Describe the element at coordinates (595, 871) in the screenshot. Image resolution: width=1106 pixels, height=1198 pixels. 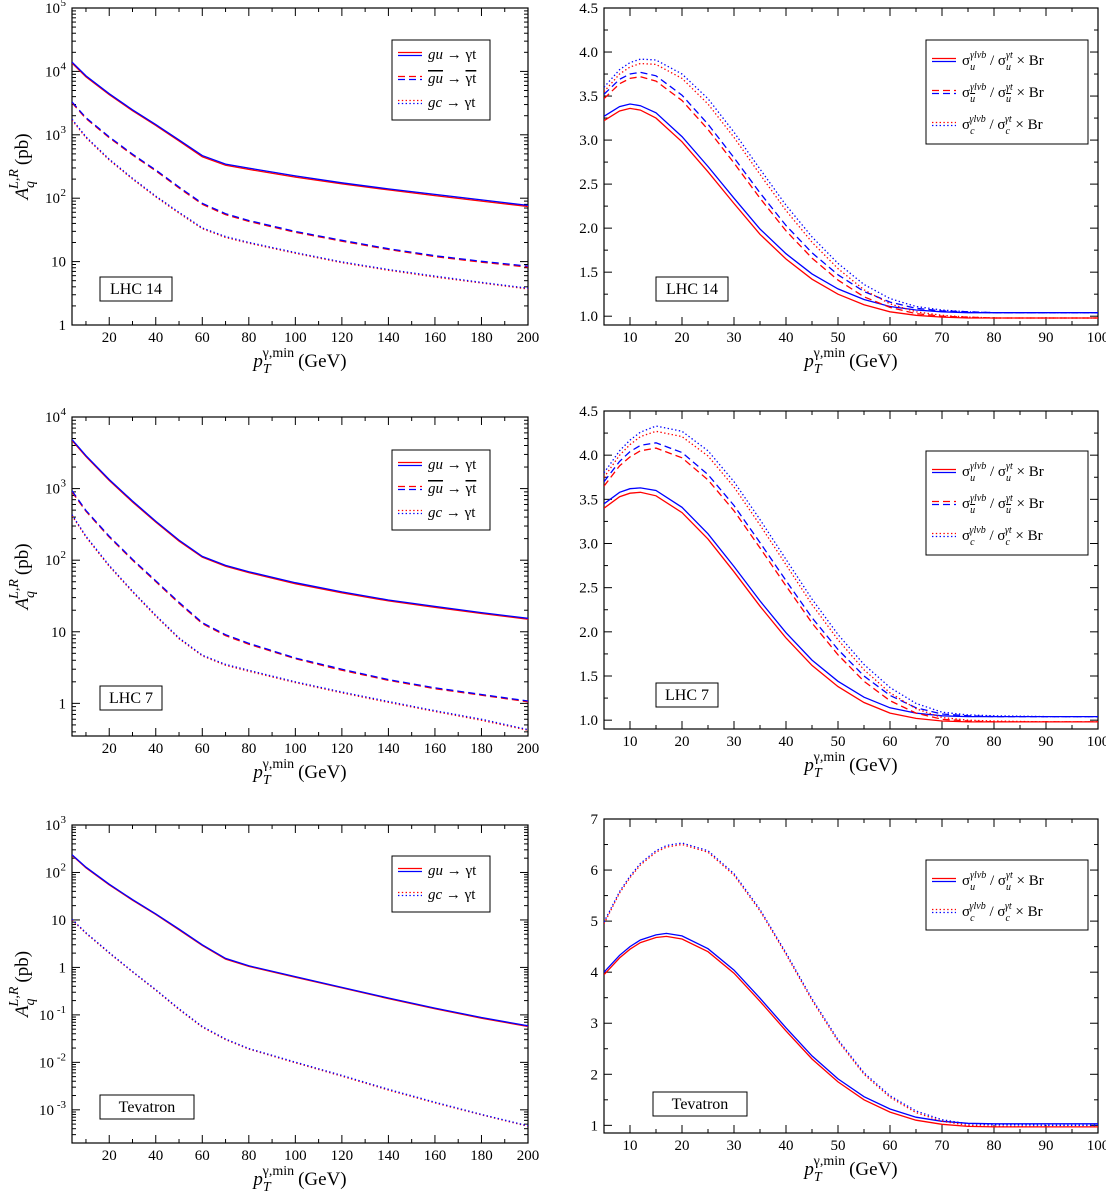
I see `y-tick-label: 6` at that location.